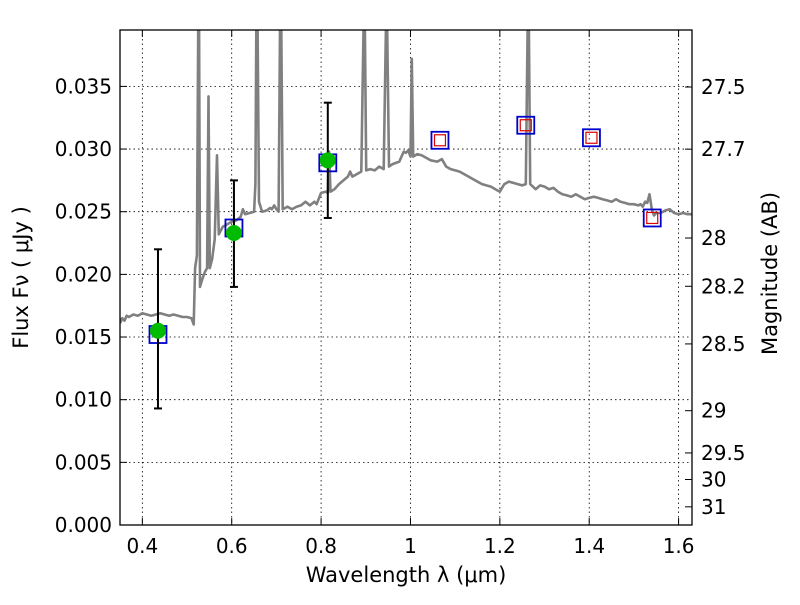 The width and height of the screenshot is (800, 605). What do you see at coordinates (723, 286) in the screenshot?
I see `y2-tick-label: 28.2` at bounding box center [723, 286].